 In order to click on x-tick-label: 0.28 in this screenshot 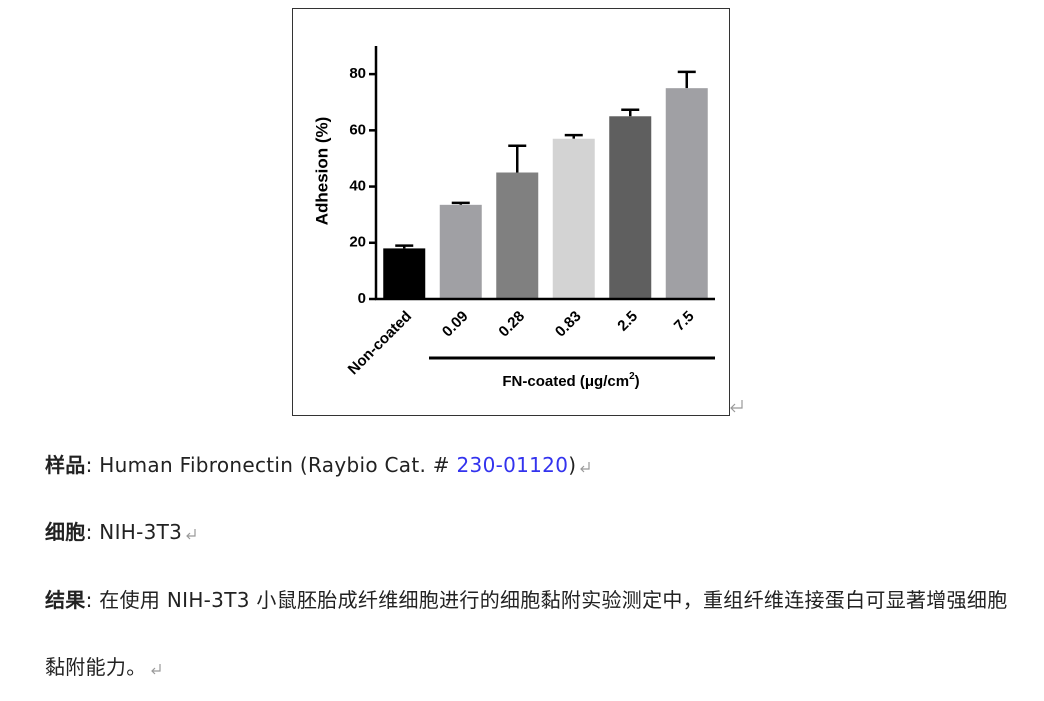, I will do `click(511, 324)`.